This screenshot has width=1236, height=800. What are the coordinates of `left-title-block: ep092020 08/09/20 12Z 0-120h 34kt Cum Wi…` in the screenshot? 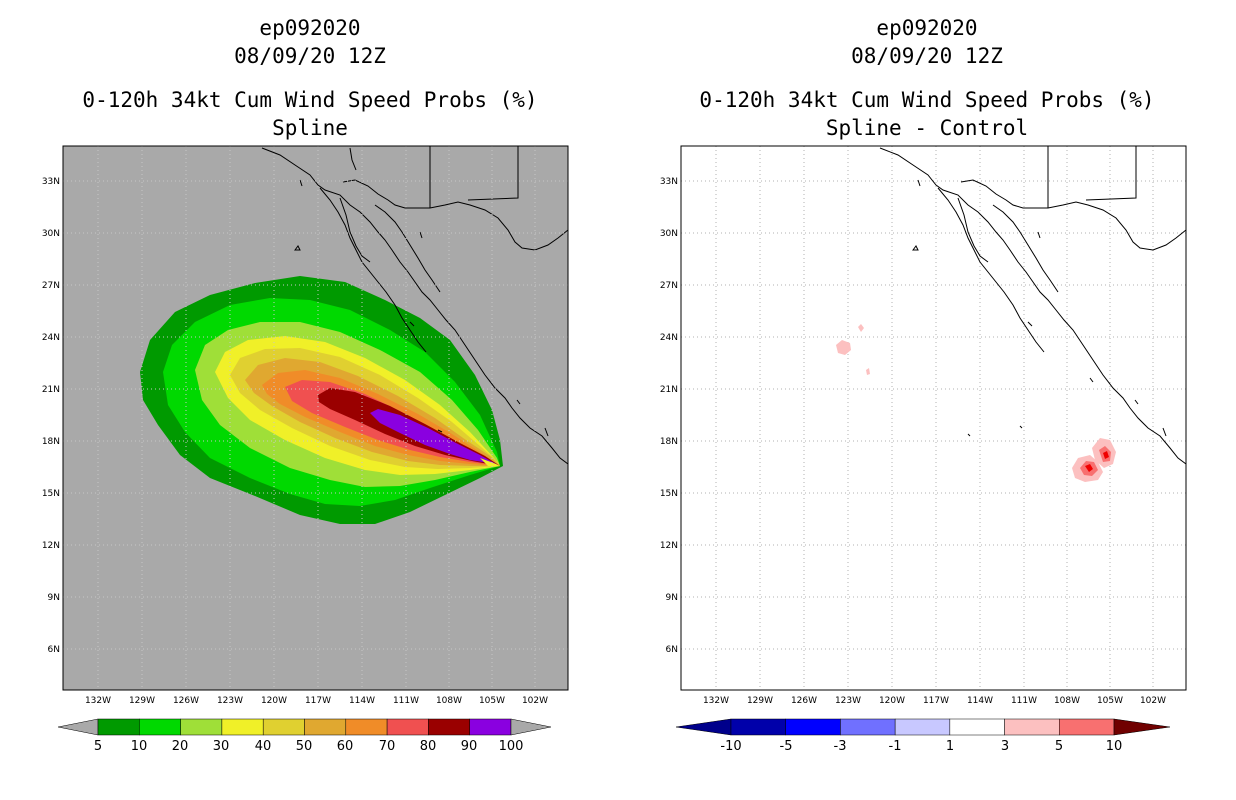 It's located at (310, 78).